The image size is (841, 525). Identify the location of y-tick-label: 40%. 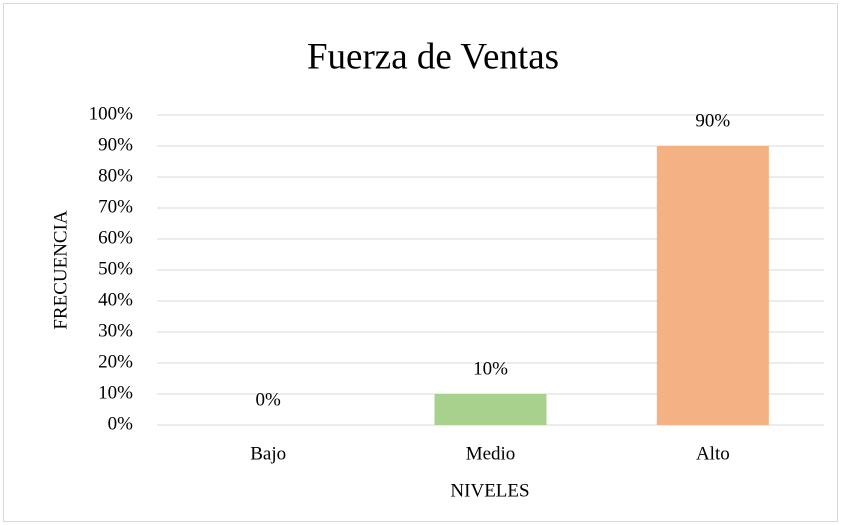
(115, 299).